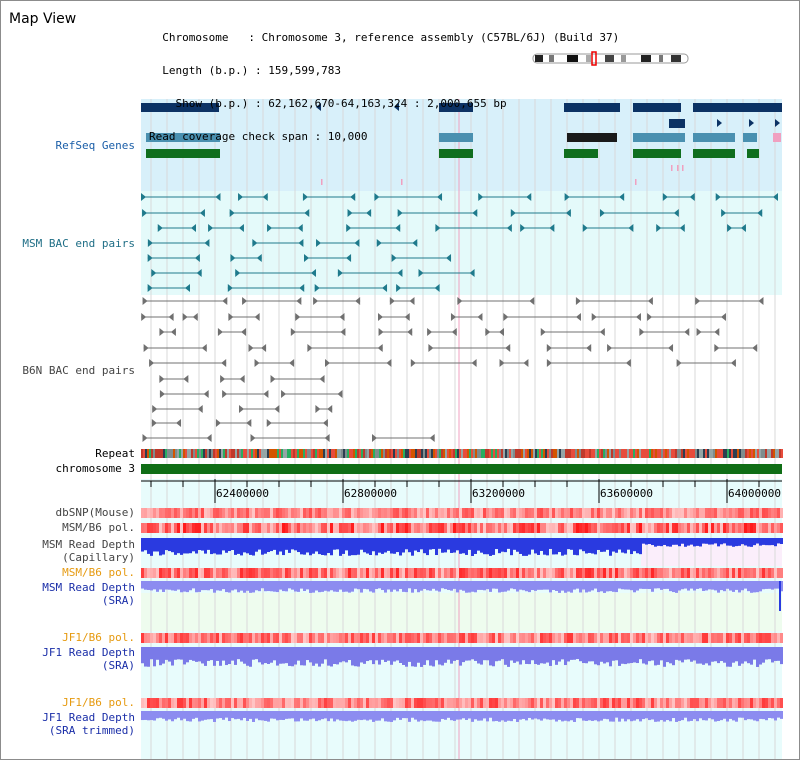  I want to click on msm-bac-track-label: MSM BAC end pairs, so click(78, 243).